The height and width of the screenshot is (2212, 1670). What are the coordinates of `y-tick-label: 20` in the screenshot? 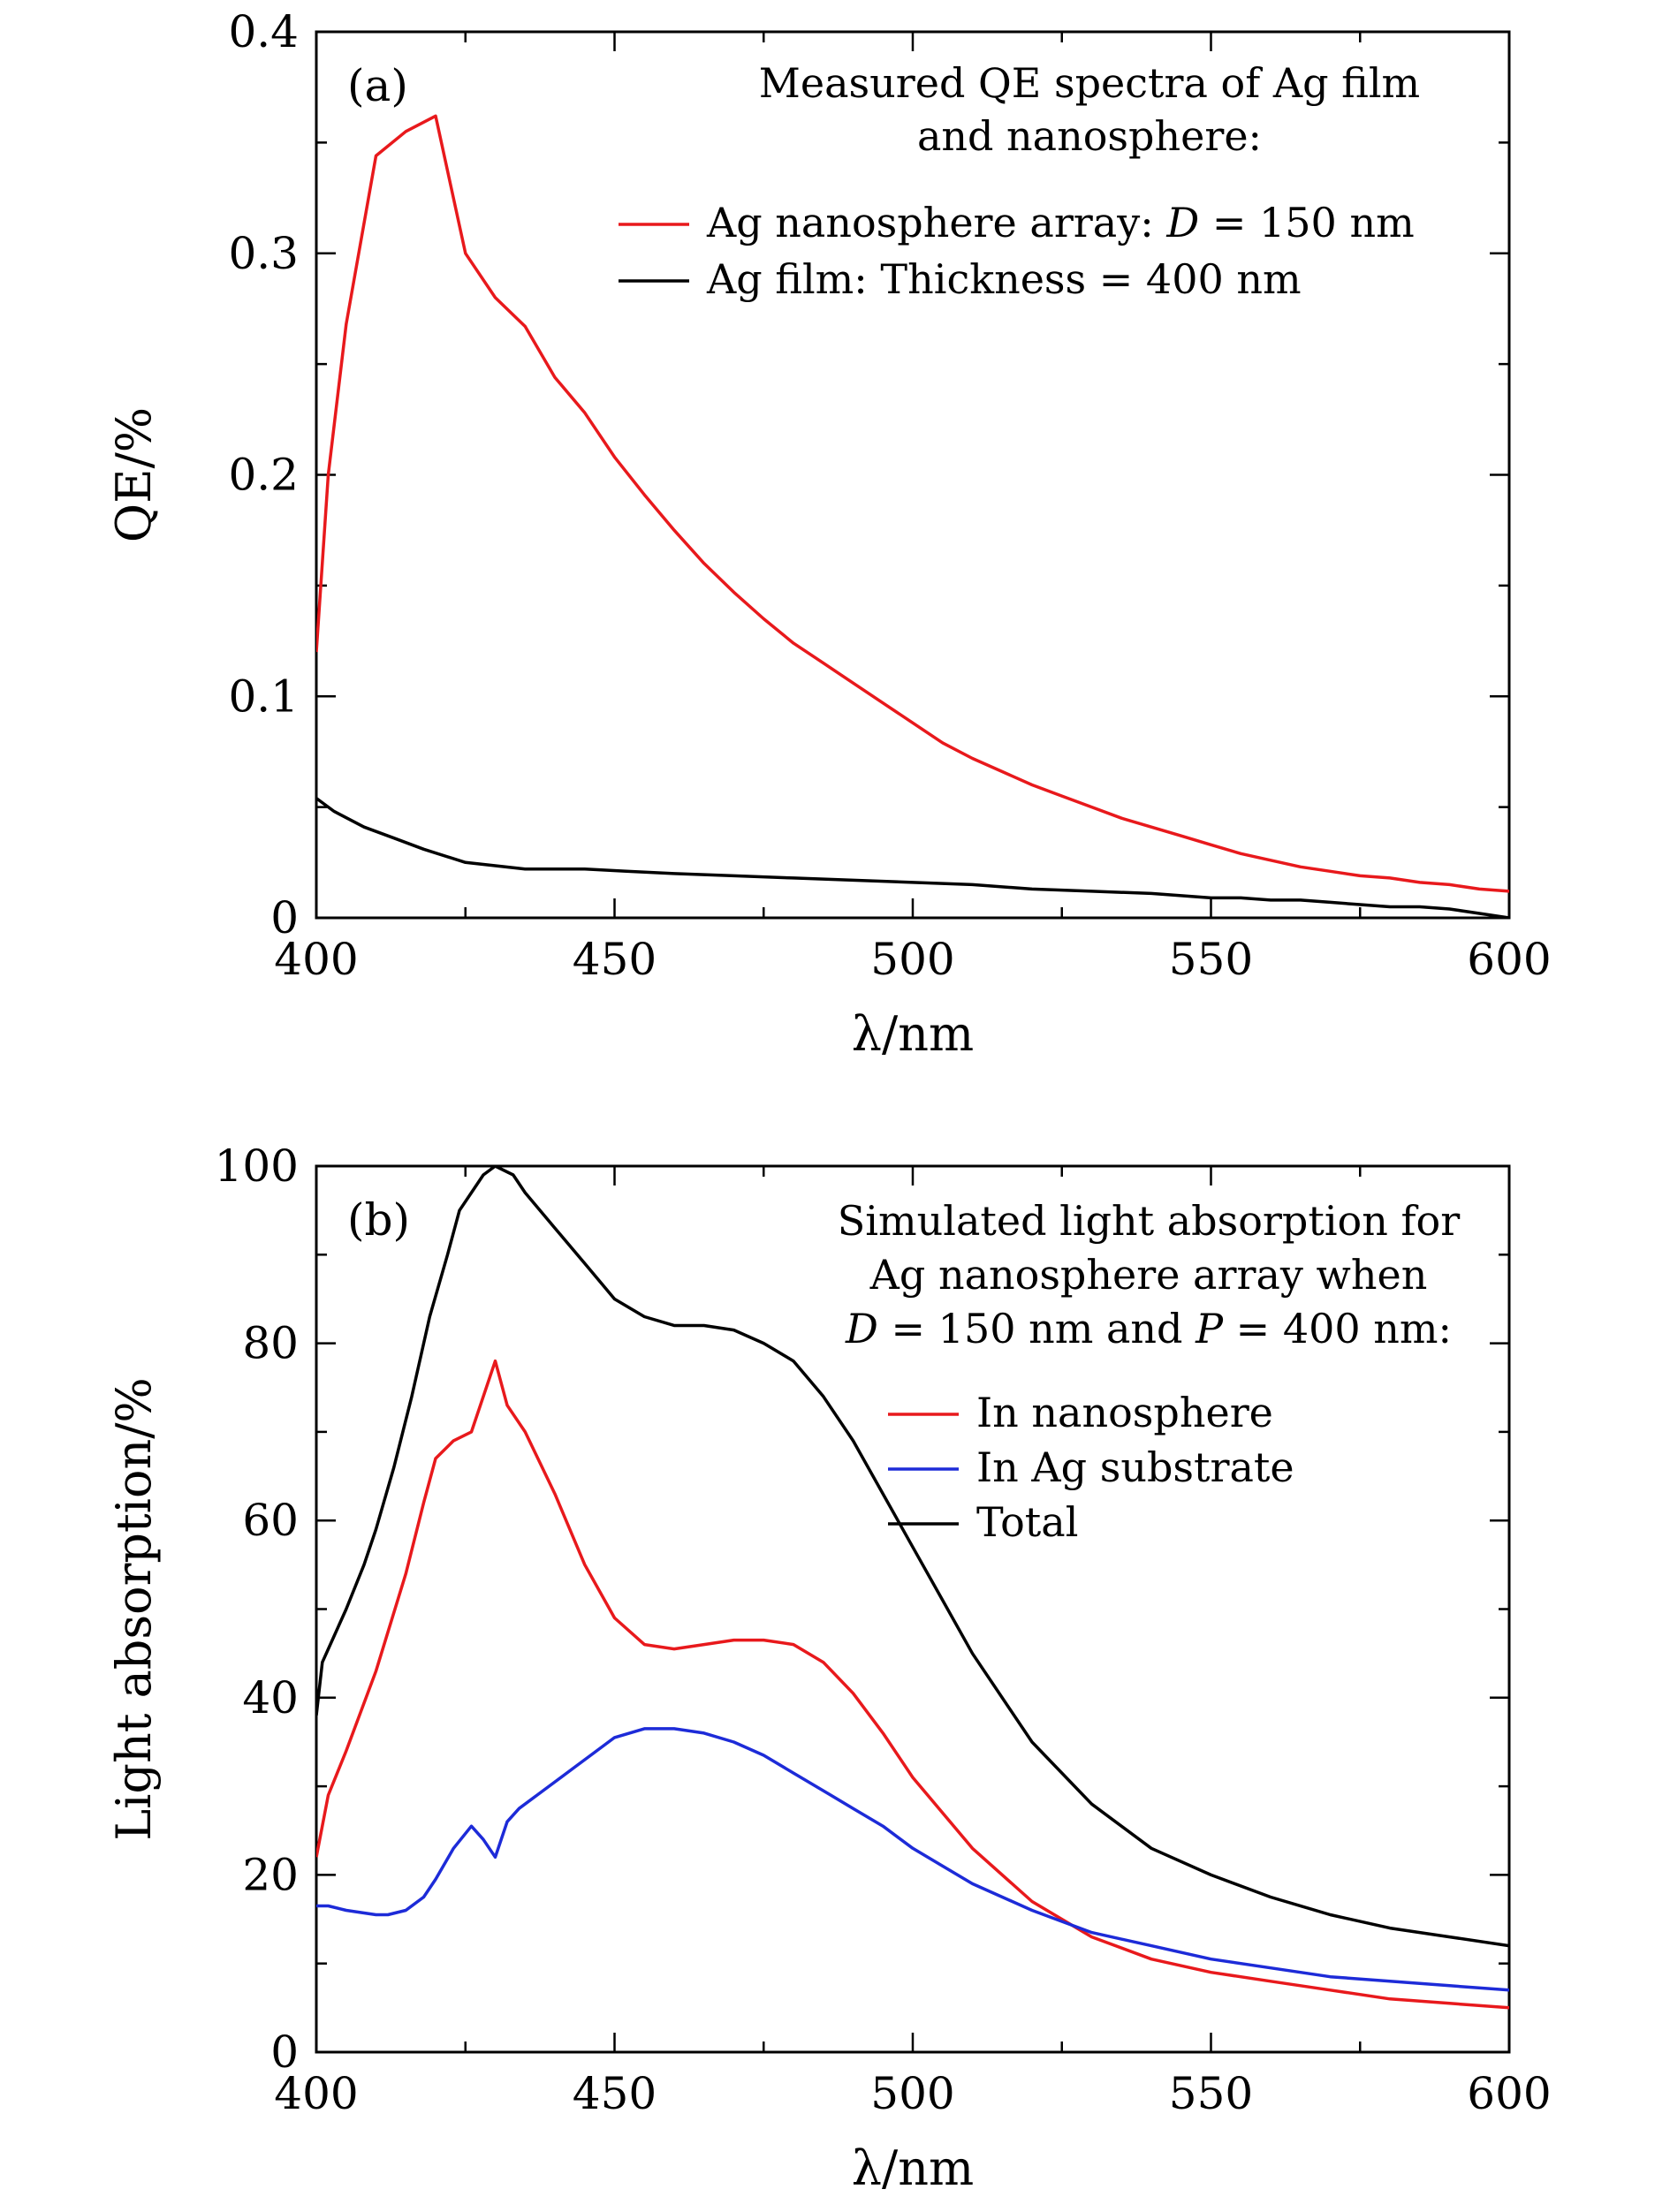 It's located at (270, 1874).